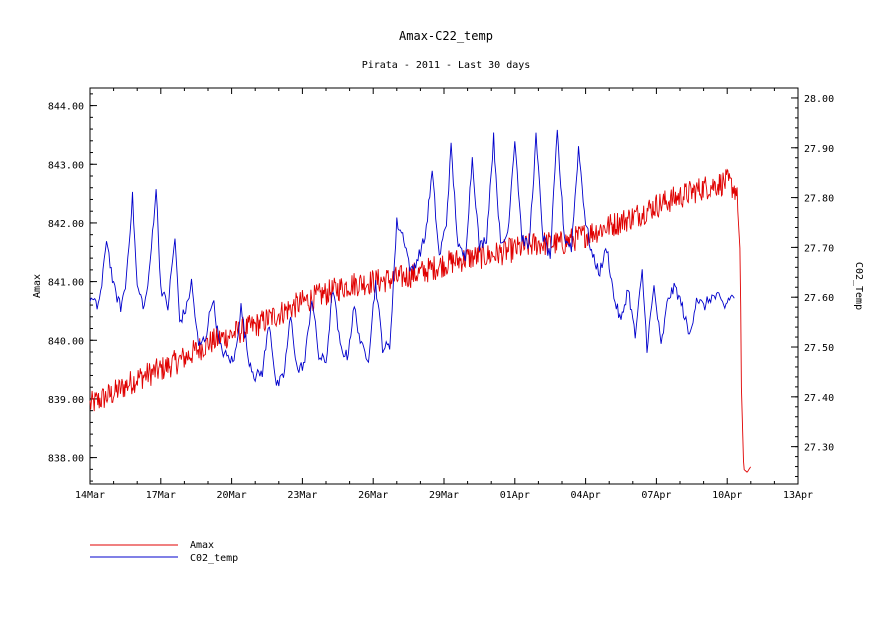 The image size is (891, 630). I want to click on x-tick-label: 29Mar, so click(444, 495).